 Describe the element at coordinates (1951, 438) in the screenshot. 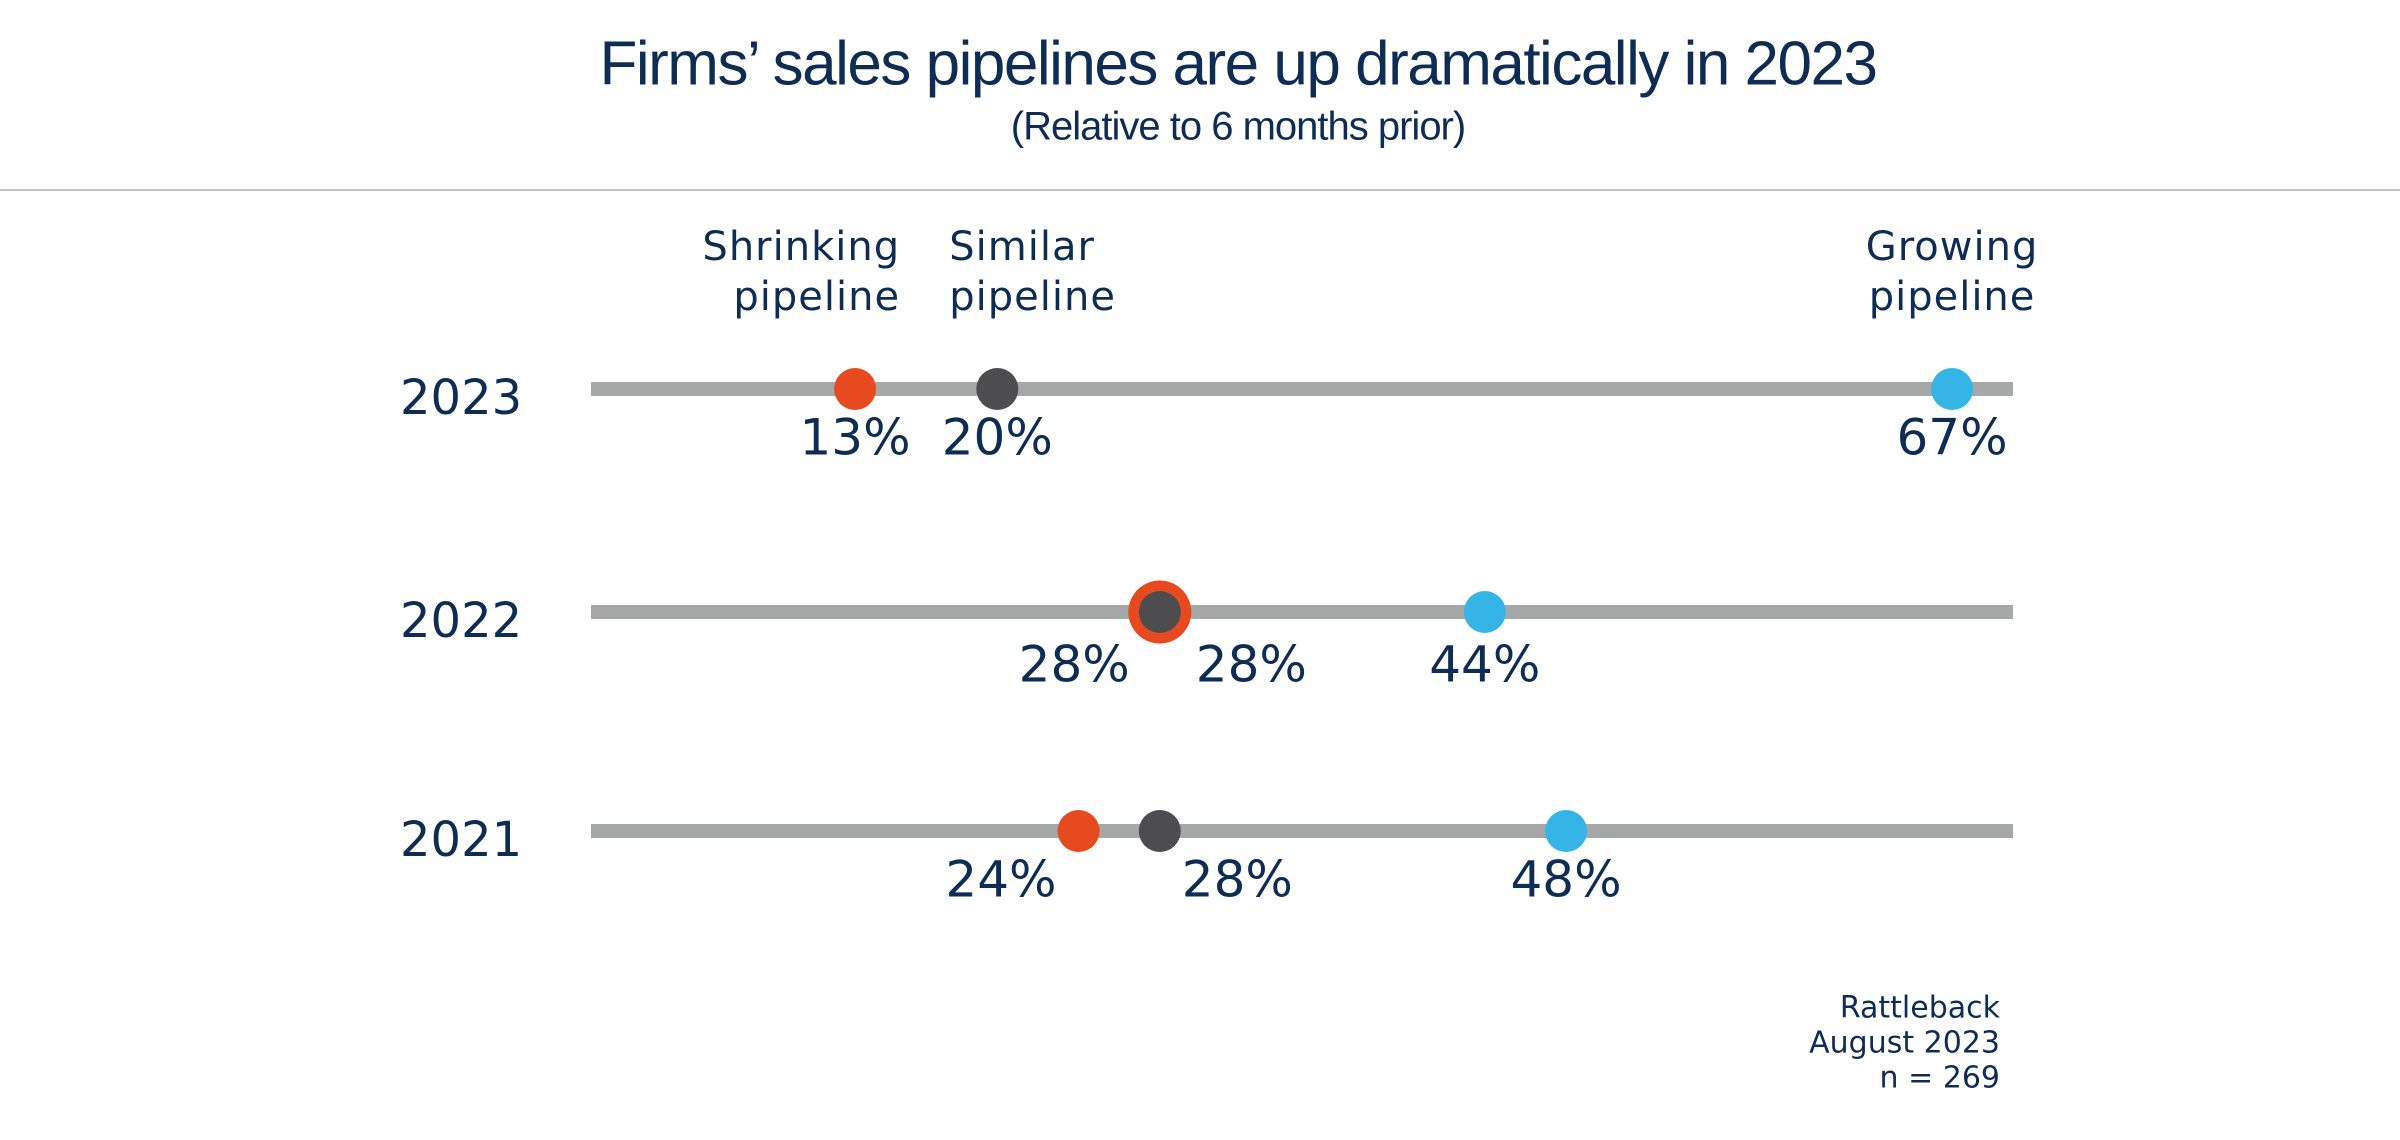

I see `value-label: 67%` at that location.